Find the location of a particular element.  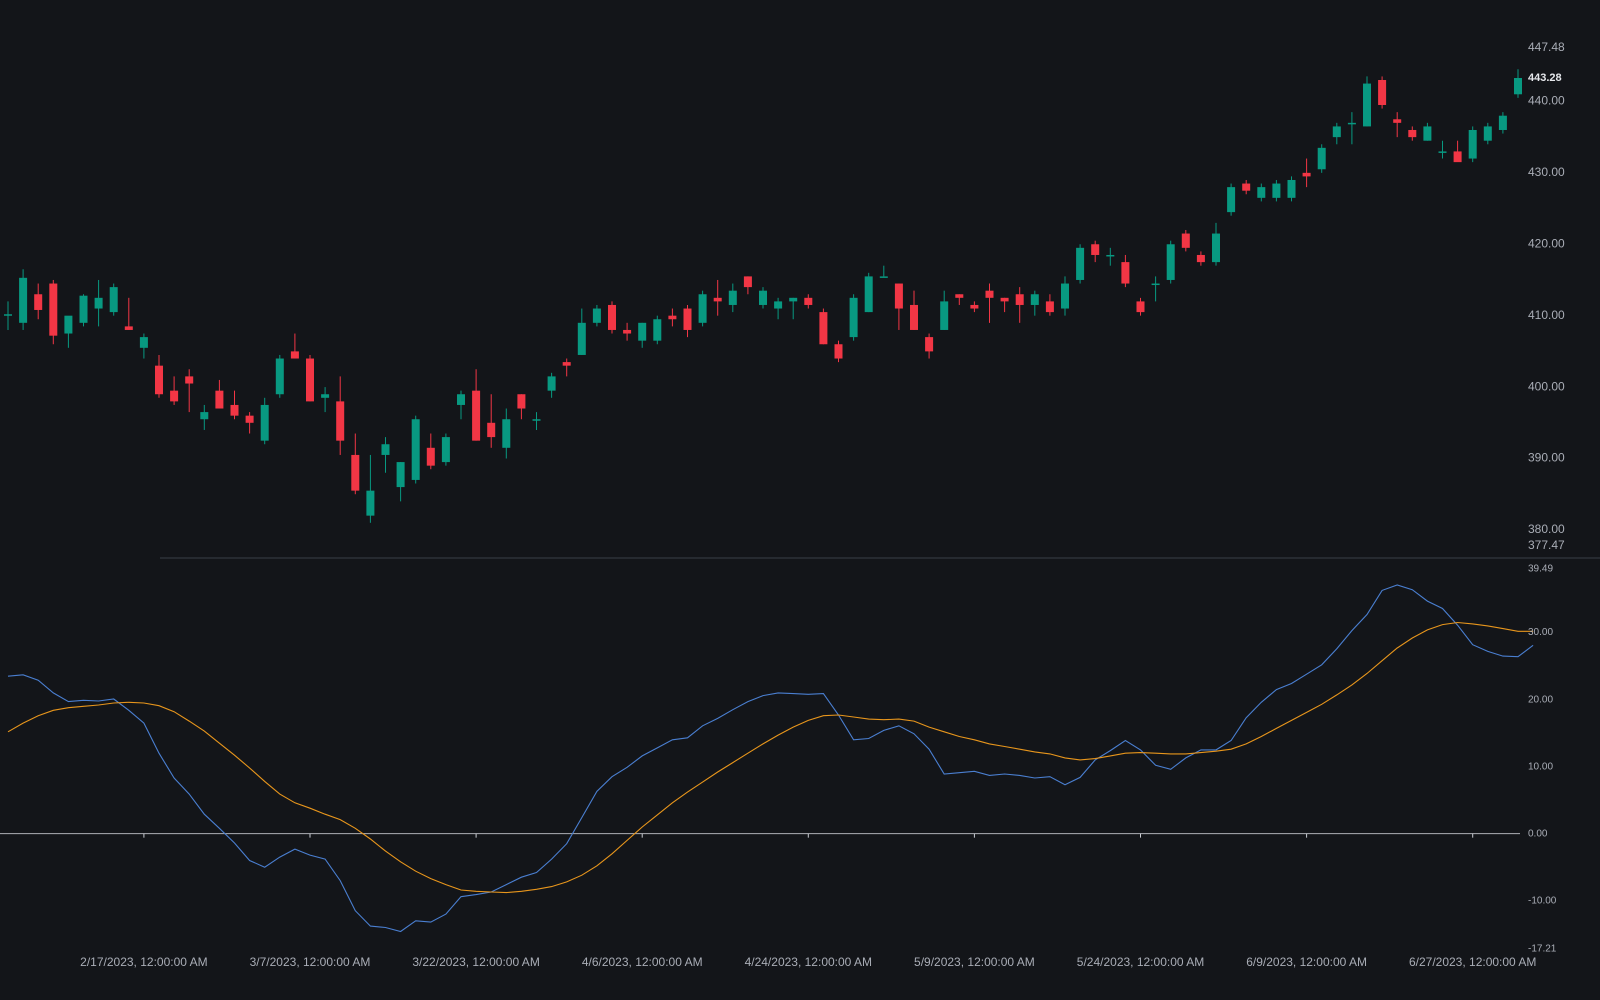

price-tick-label: 380.00 is located at coordinates (1546, 529).